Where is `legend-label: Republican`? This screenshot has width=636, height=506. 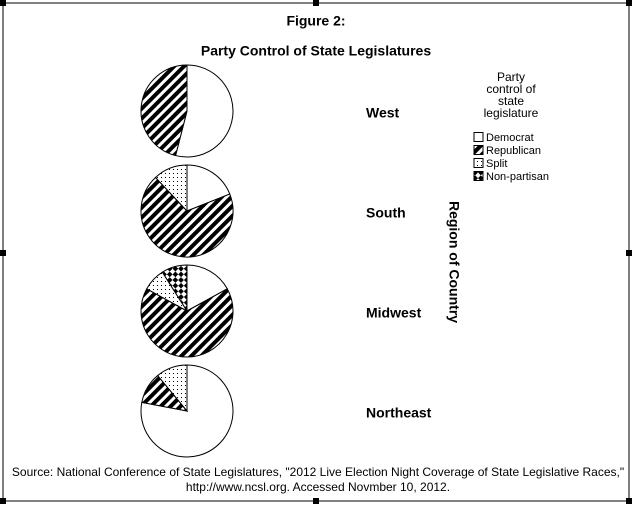
legend-label: Republican is located at coordinates (513, 151).